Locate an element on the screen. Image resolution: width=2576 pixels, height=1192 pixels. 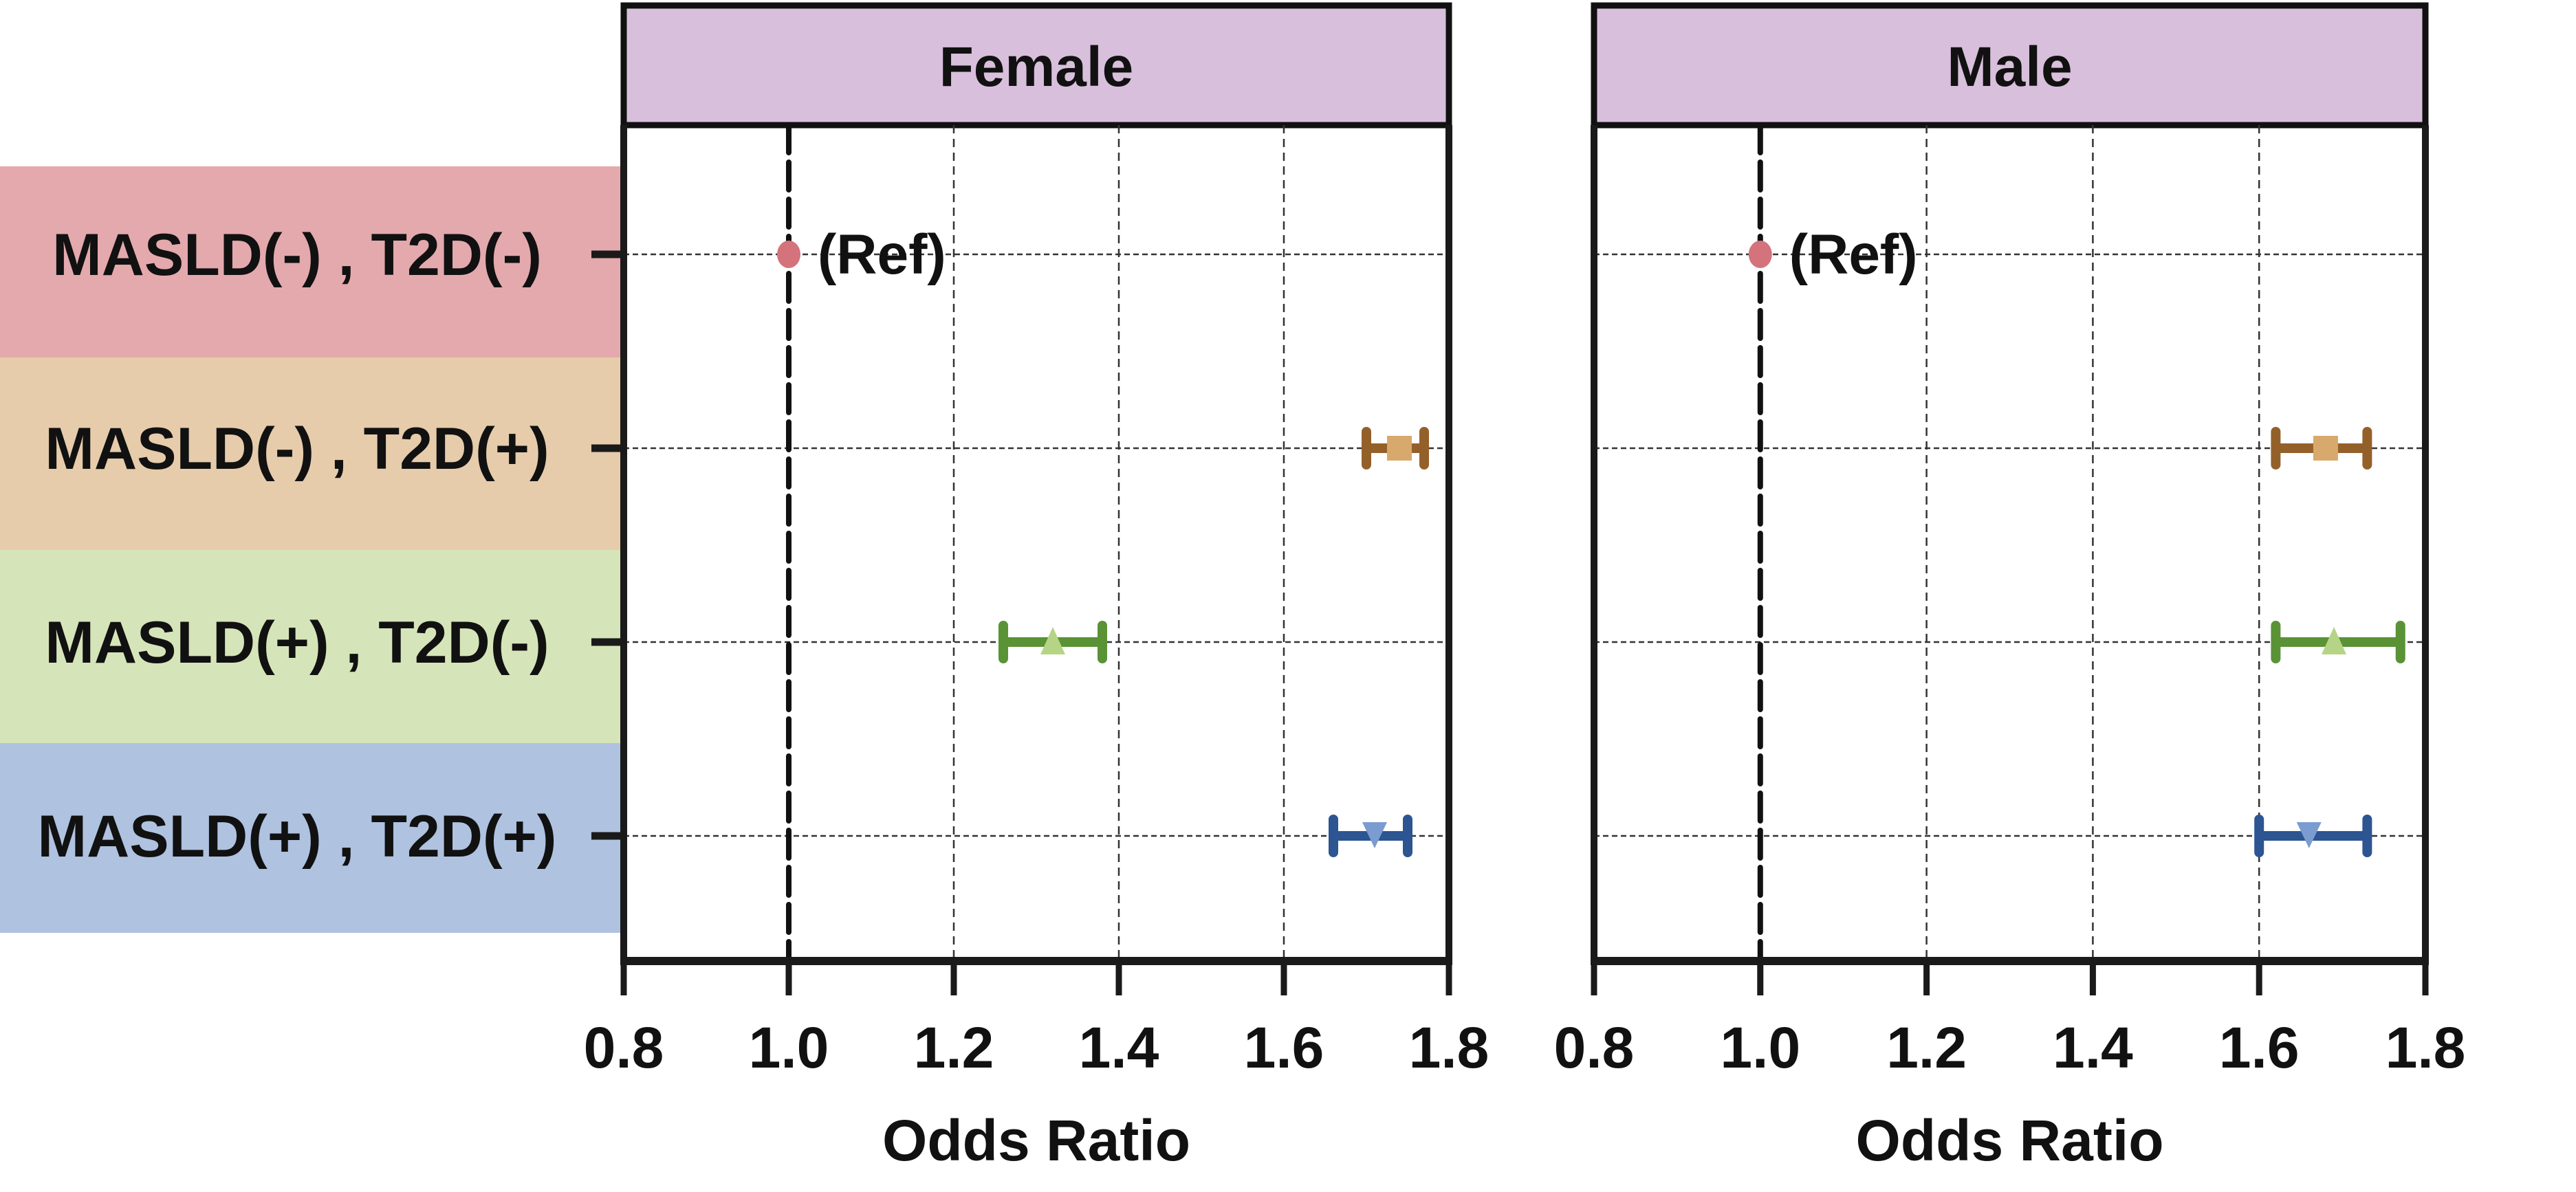
category-label: MASLD(+) , T2D(-) is located at coordinates (297, 643).